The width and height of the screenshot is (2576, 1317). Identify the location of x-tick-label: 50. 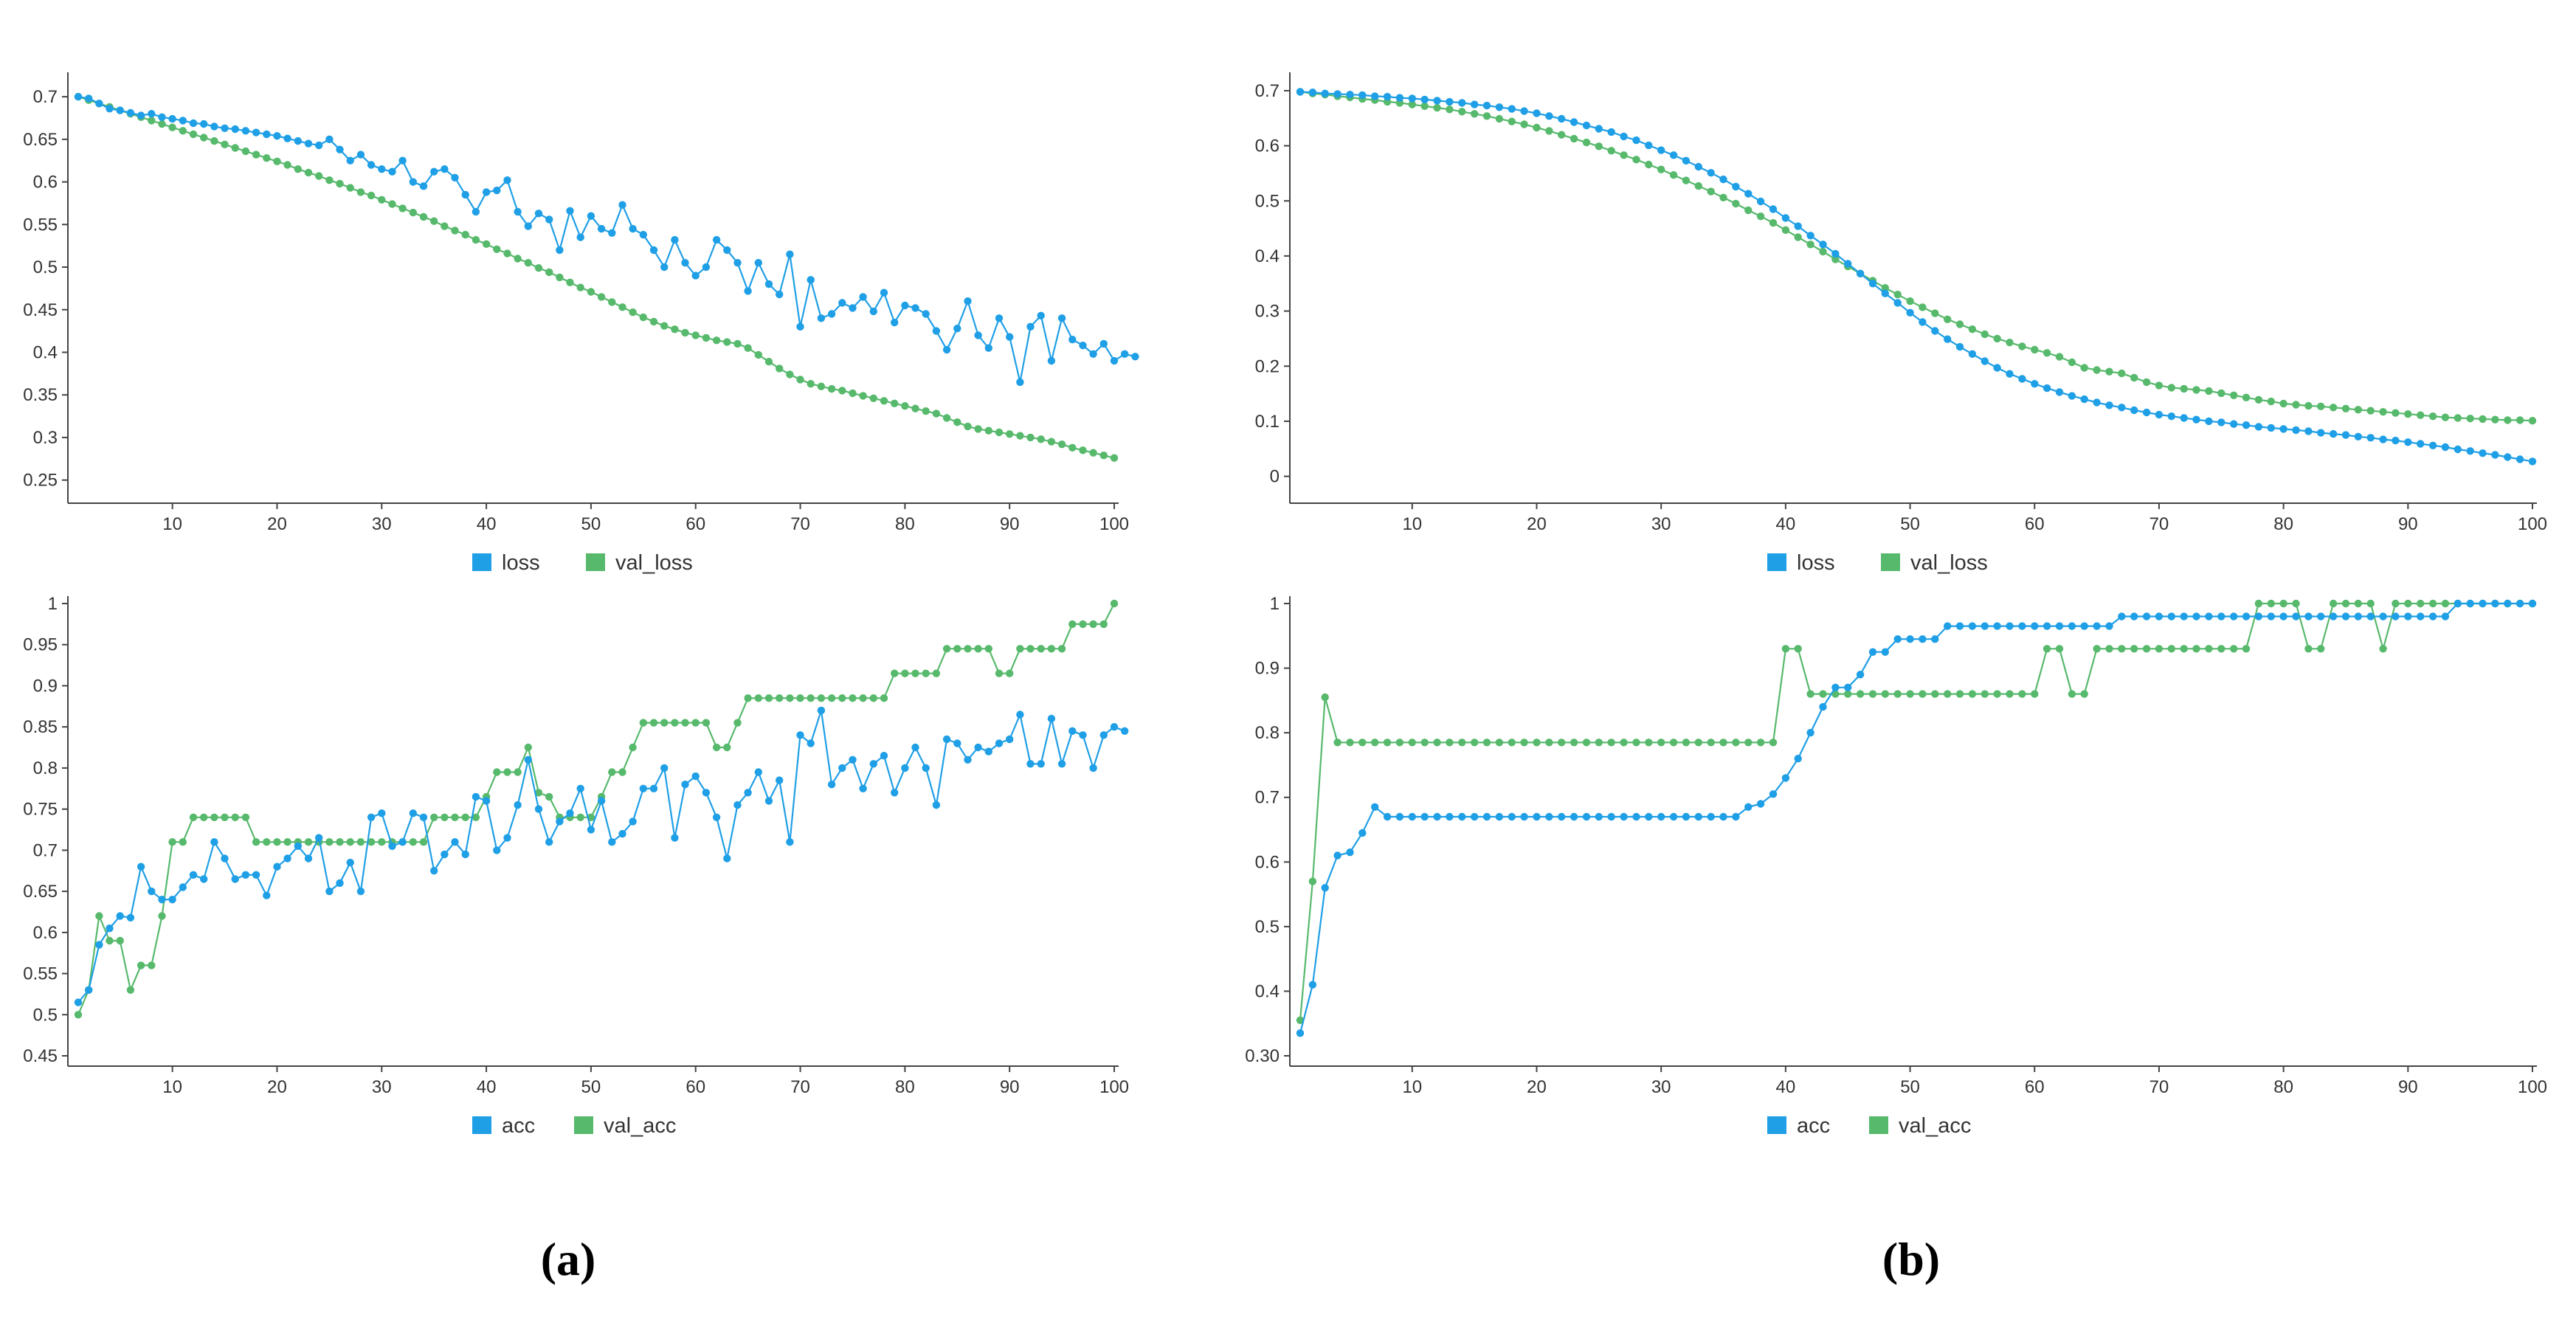
(591, 1087).